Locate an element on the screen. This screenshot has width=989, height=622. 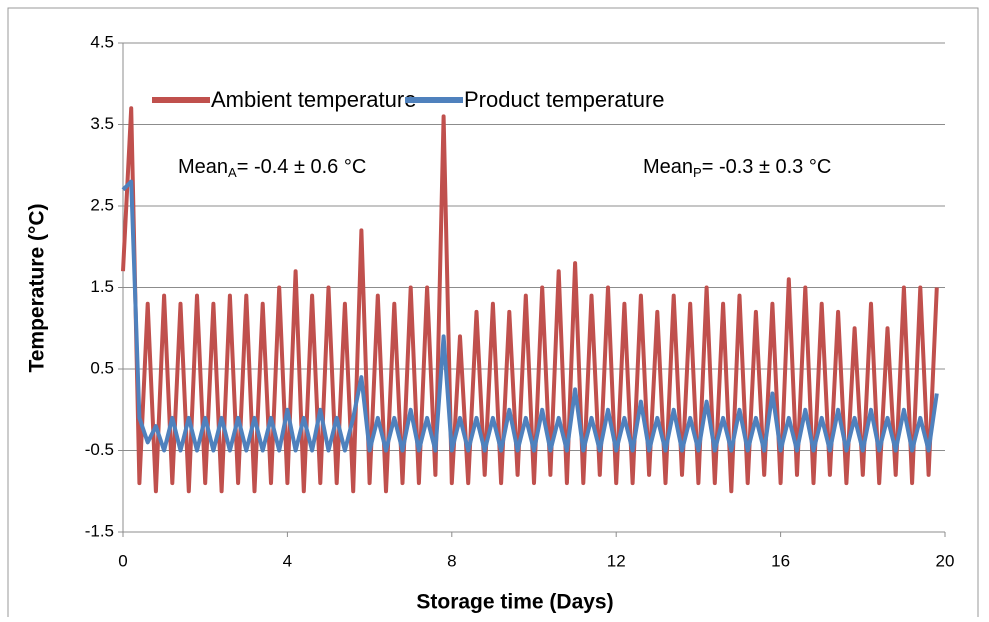
y-tick-label: 4.5 is located at coordinates (102, 41).